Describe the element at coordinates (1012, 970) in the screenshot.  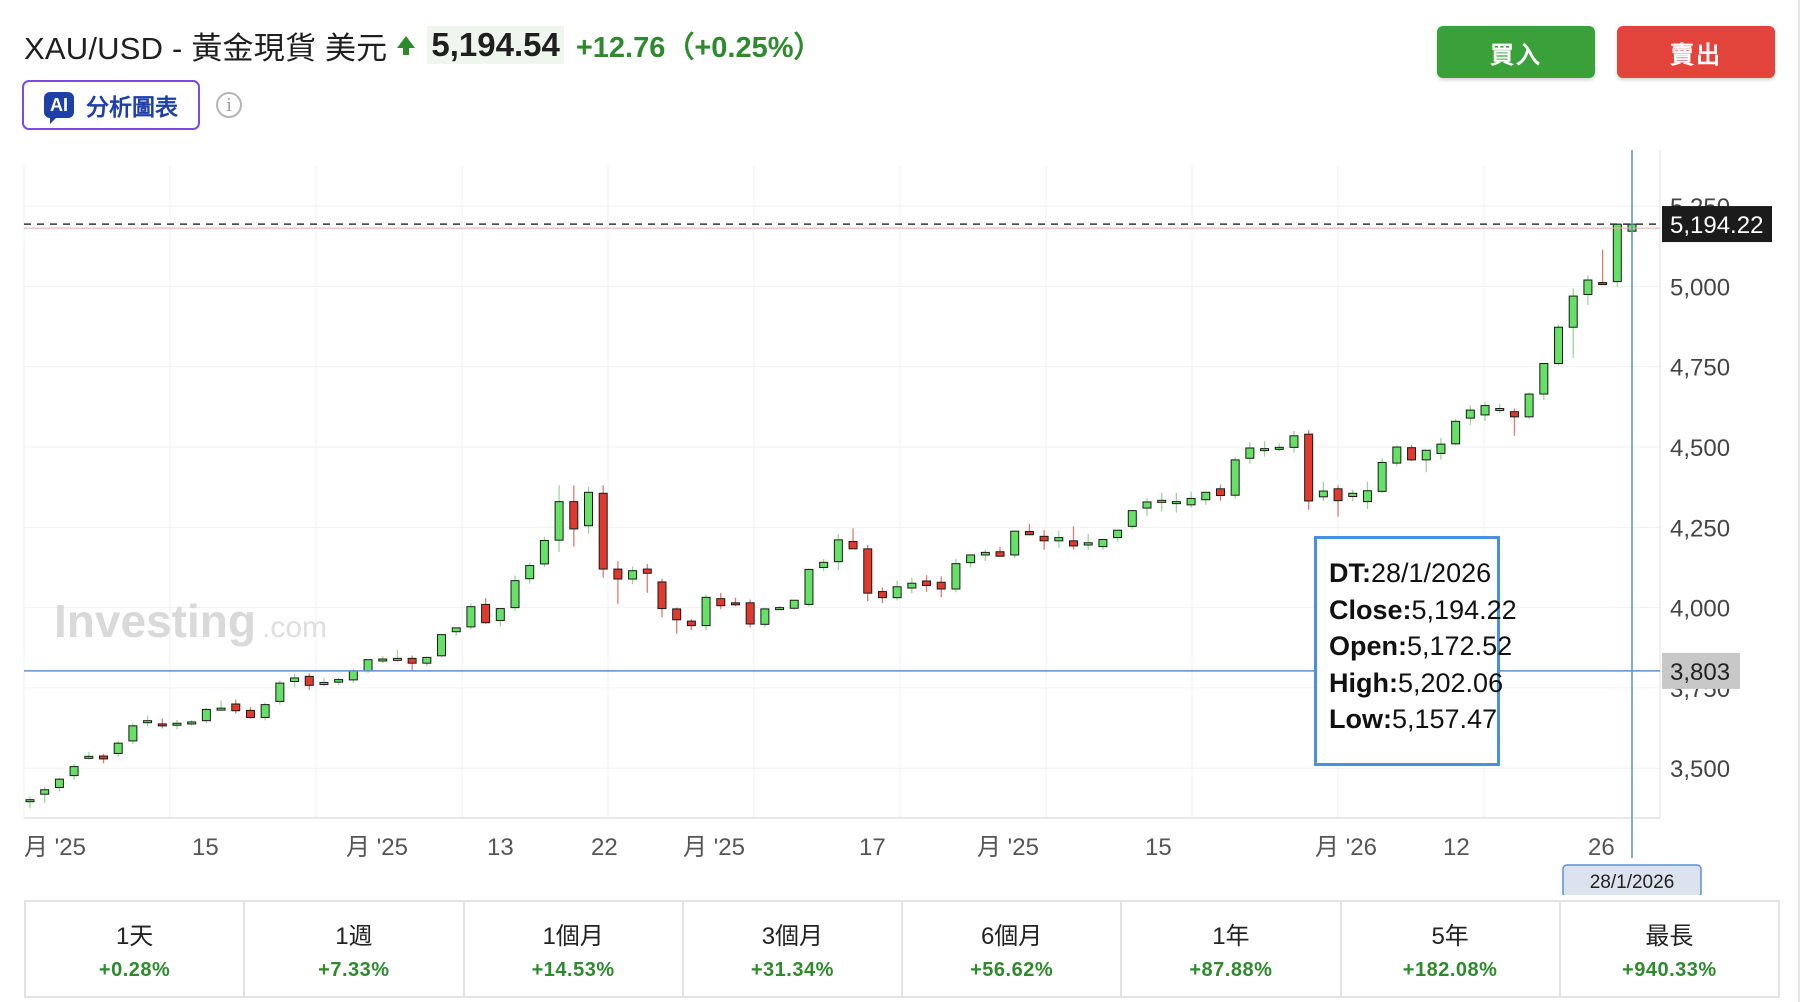
I see `period-change: +56.62%` at that location.